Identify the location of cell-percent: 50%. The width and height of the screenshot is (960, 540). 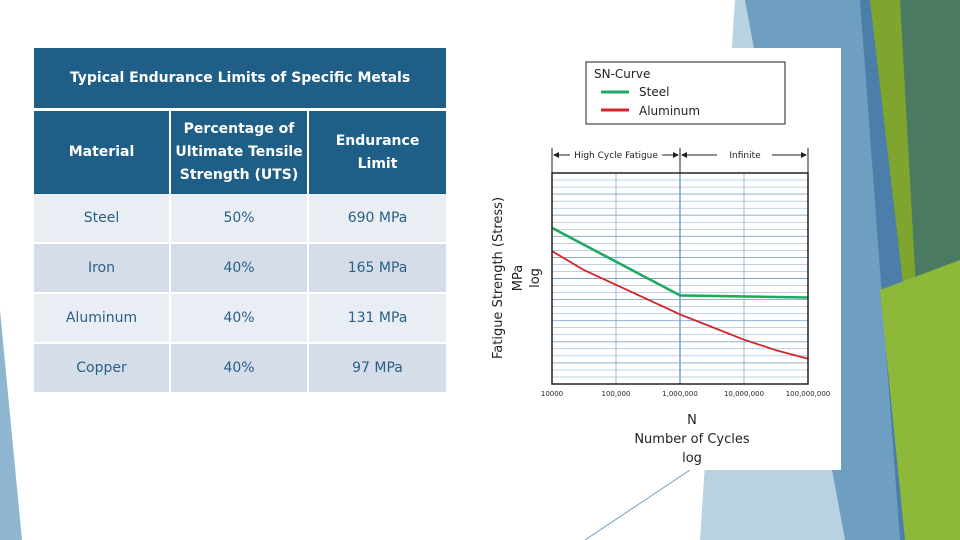
(239, 219).